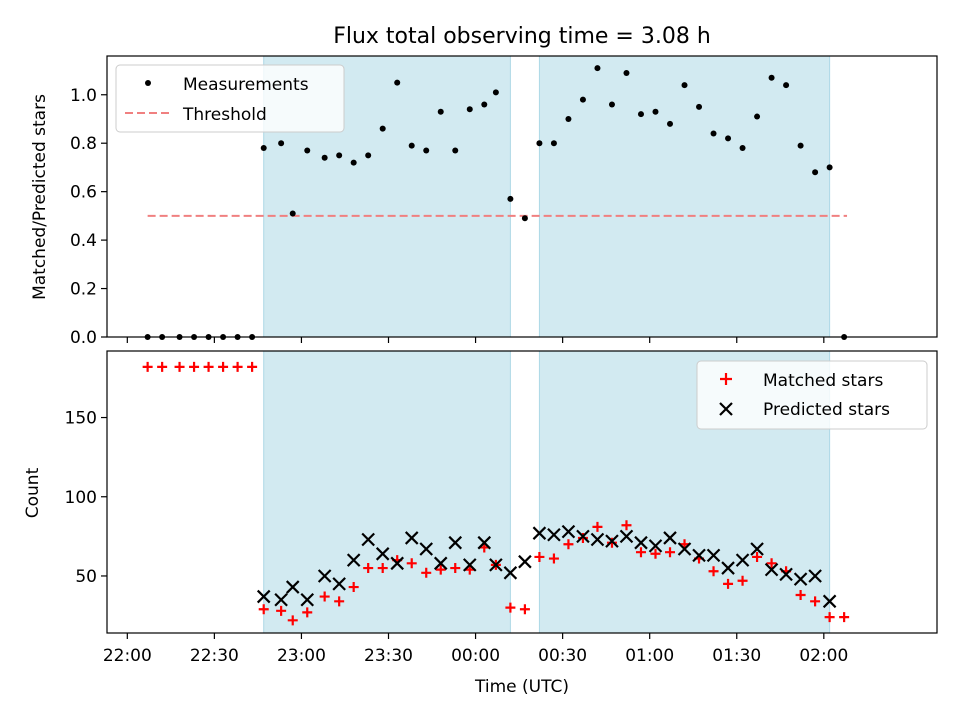 This screenshot has width=960, height=720. I want to click on ratio-y-axis-label: Matched/Predicted stars, so click(40, 197).